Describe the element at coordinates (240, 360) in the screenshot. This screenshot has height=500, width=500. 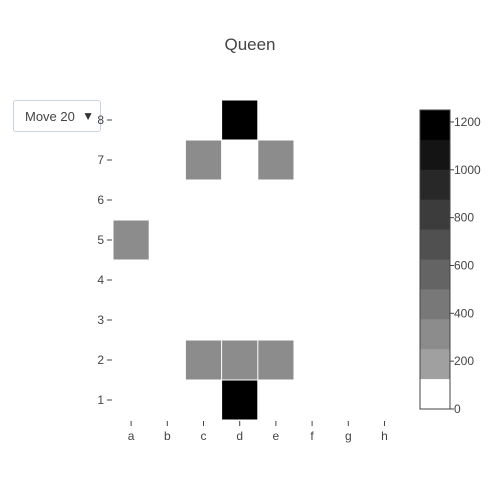
I see `heatmap-cell-d2` at that location.